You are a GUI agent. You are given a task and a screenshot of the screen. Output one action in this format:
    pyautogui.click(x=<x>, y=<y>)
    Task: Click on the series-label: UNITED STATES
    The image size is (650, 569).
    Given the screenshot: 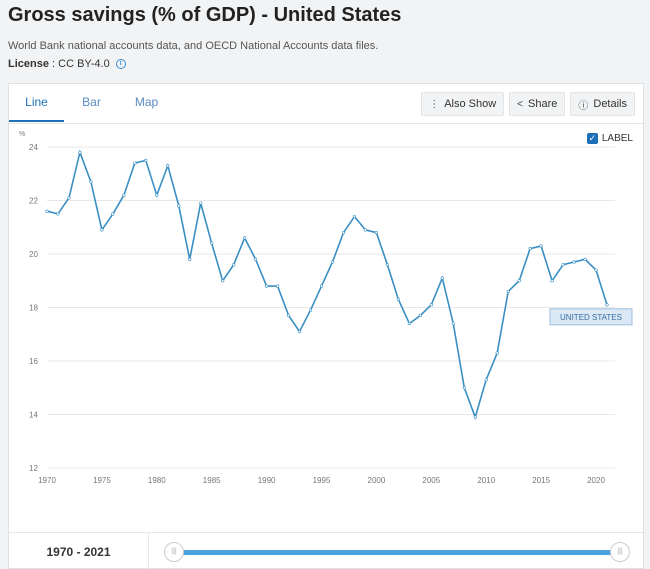 What is the action you would take?
    pyautogui.click(x=591, y=317)
    